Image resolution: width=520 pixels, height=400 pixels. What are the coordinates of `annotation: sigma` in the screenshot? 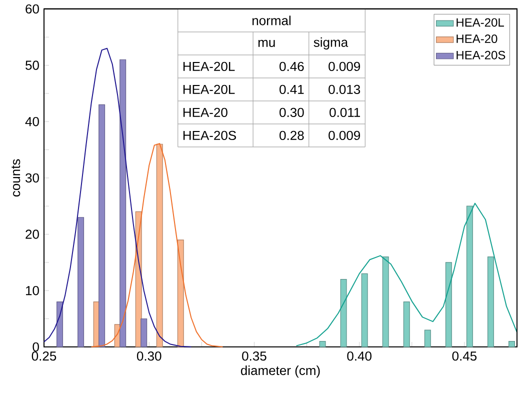 It's located at (331, 43).